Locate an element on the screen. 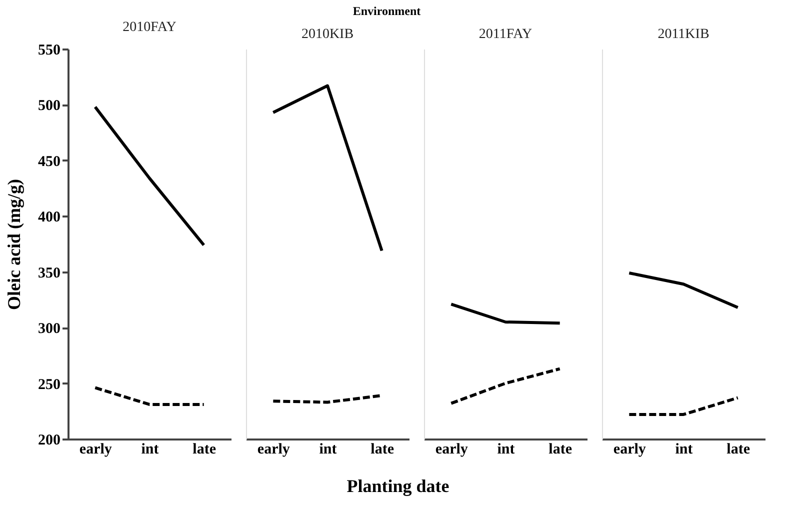 This screenshot has width=801, height=530. text: Environment is located at coordinates (386, 11).